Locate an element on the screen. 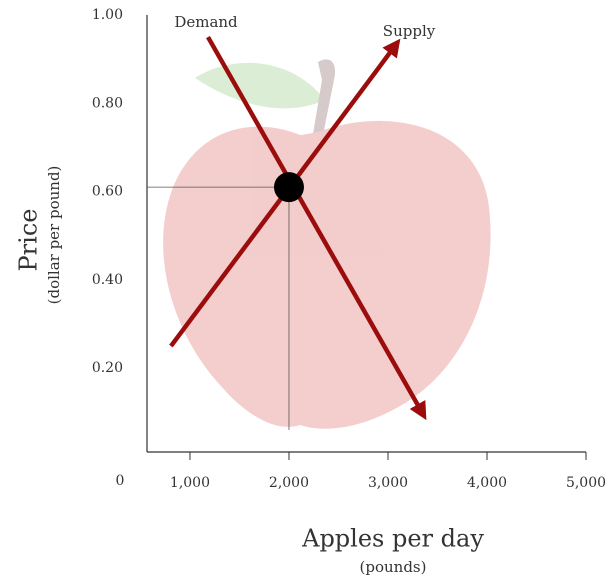  series-label: Supply is located at coordinates (409, 31).